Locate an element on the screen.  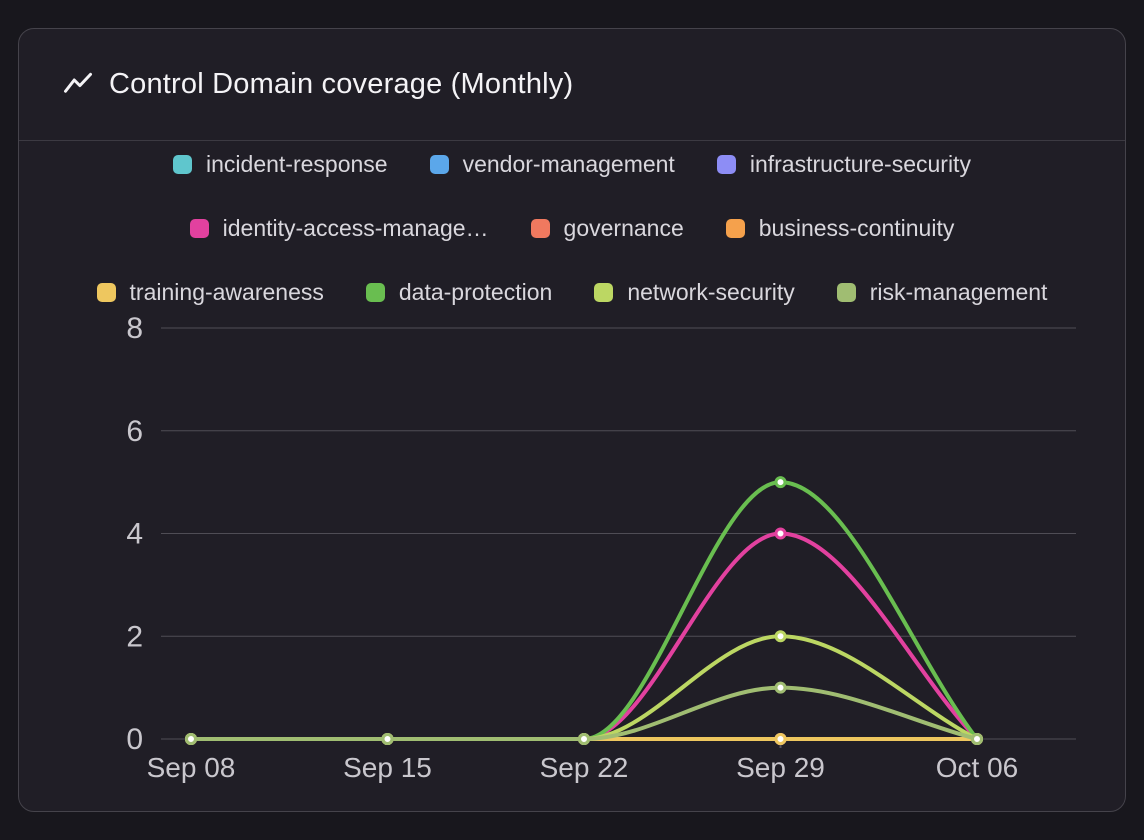
x-tick-label: Sep 08 is located at coordinates (191, 767).